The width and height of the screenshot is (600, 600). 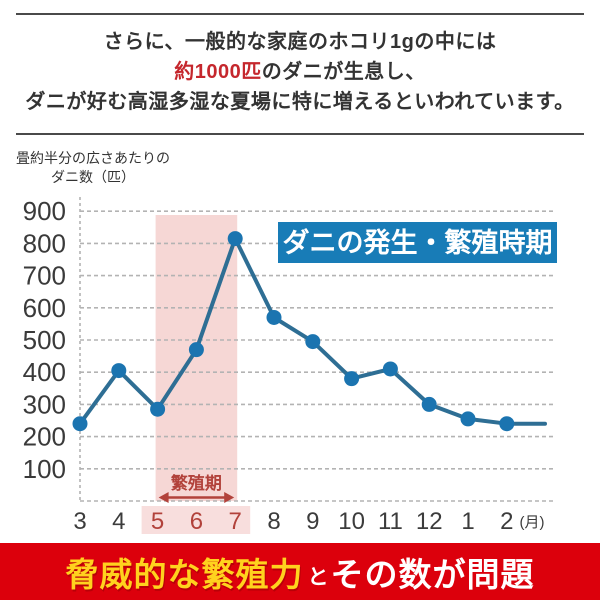 I want to click on x-tick-label-9: 9, so click(x=312, y=521).